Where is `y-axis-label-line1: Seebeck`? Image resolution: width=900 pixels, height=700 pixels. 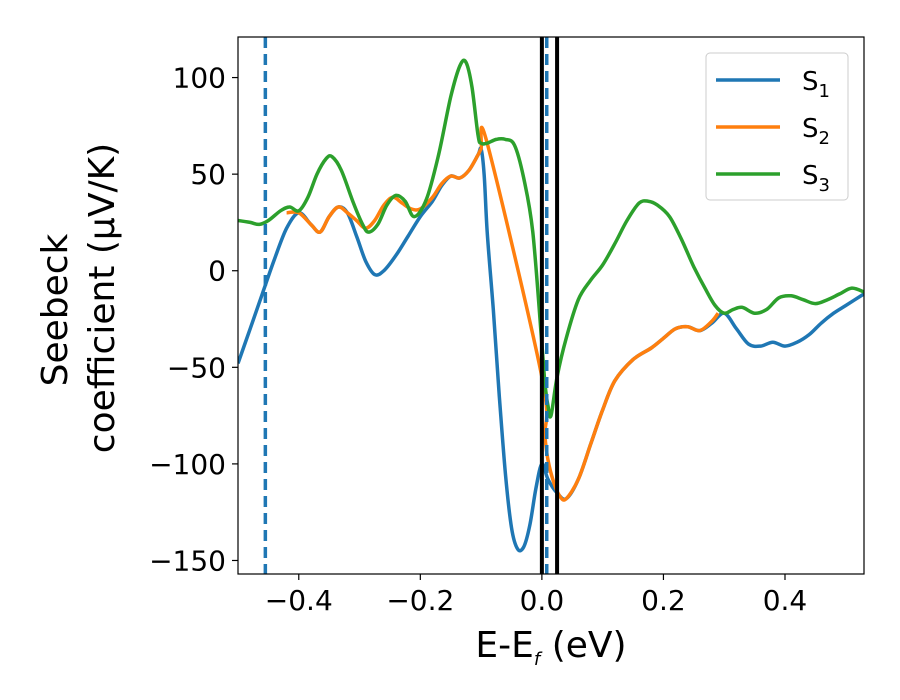
y-axis-label-line1: Seebeck is located at coordinates (55, 309).